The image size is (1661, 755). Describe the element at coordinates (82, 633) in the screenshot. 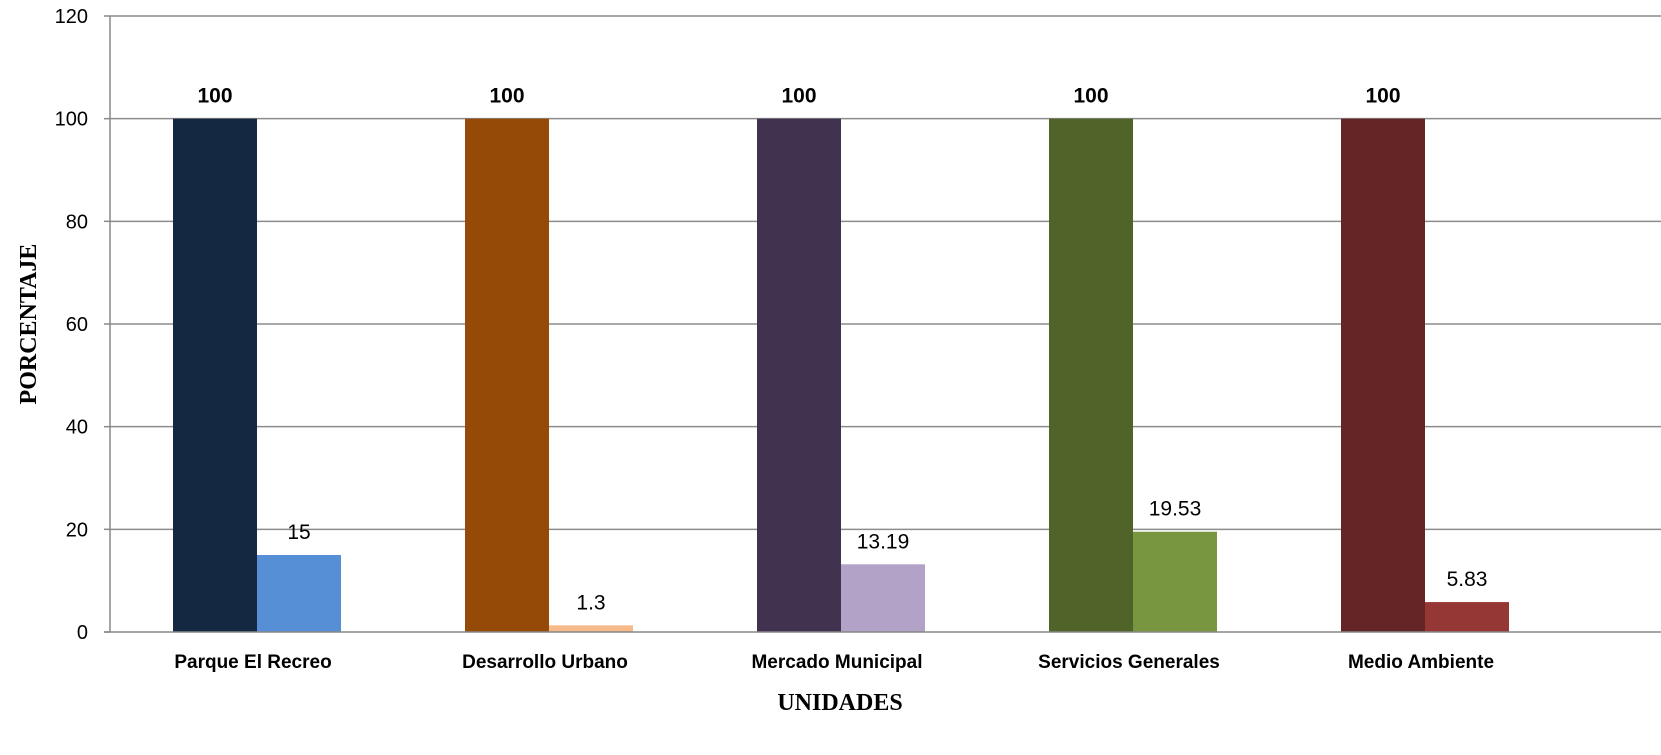

I see `y-tick-label: 0` at that location.